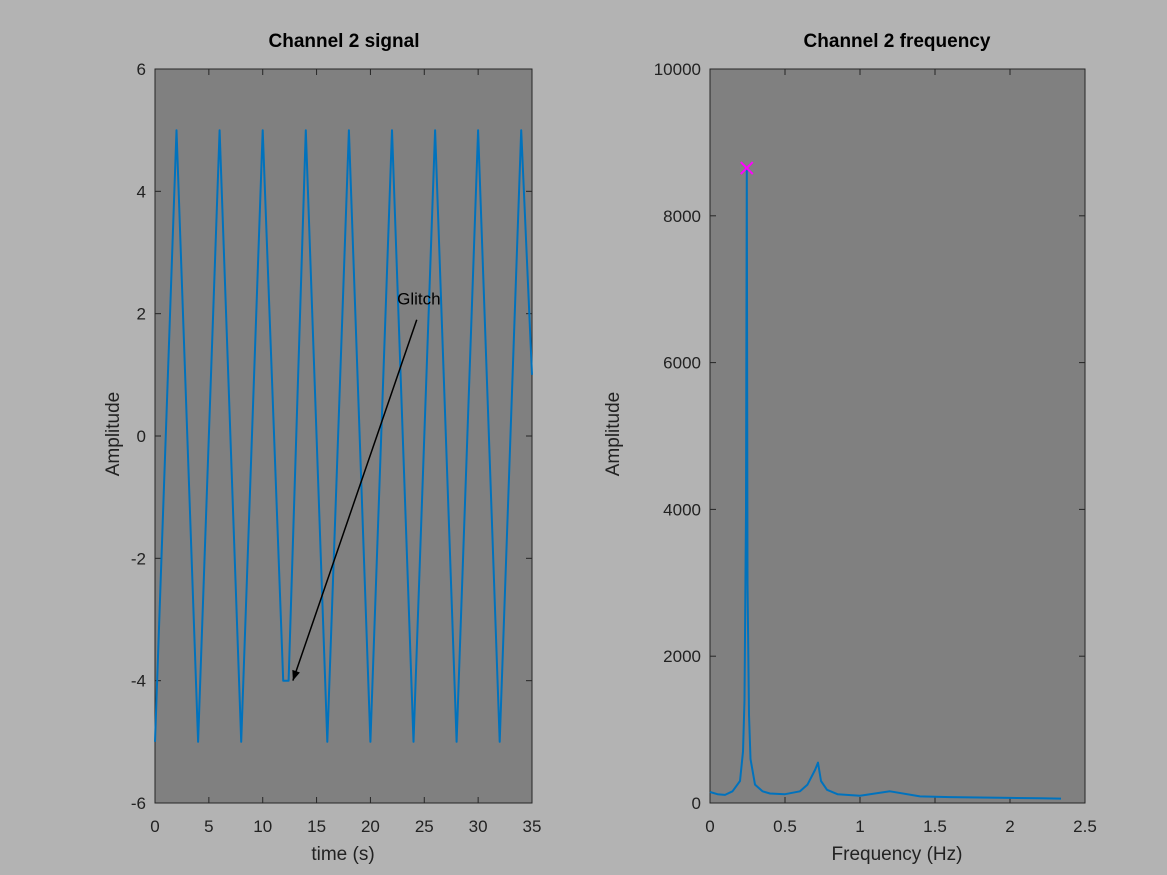 The image size is (1167, 875). Describe the element at coordinates (138, 558) in the screenshot. I see `signal-ytick-label: -2` at that location.